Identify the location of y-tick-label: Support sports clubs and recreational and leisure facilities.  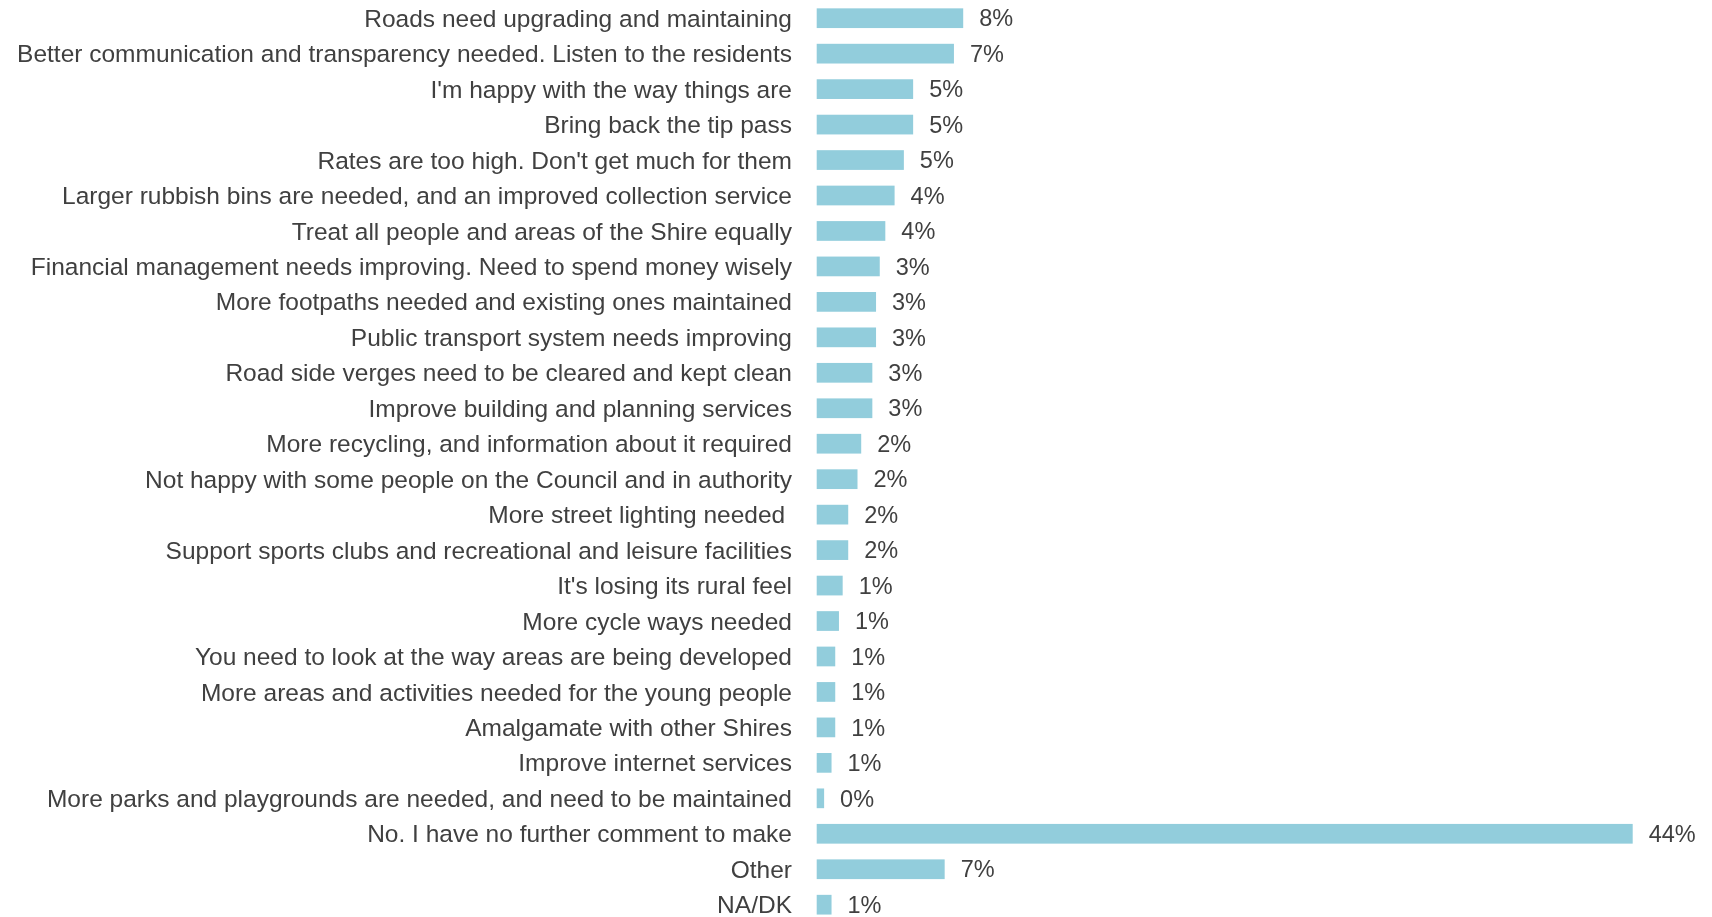
(478, 550).